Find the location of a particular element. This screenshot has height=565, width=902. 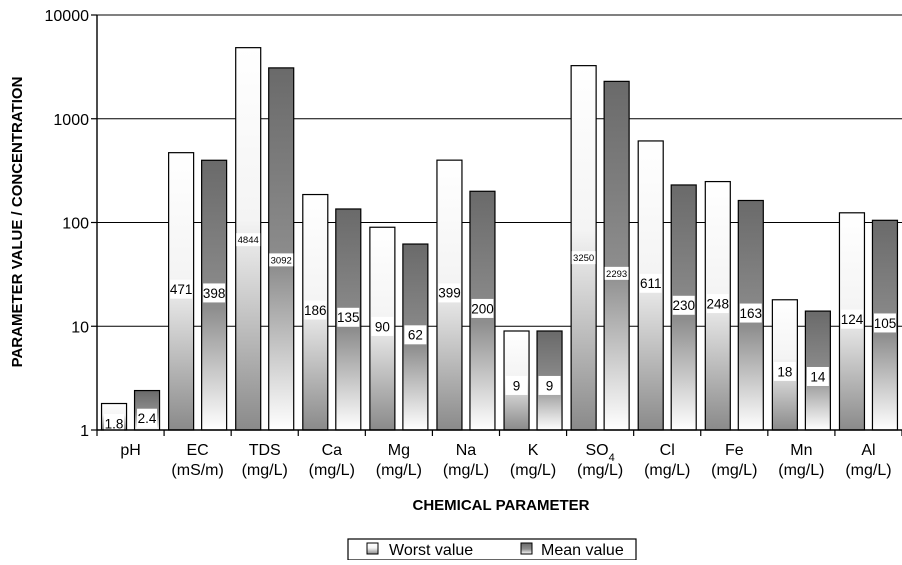

data-label-mean: 62 is located at coordinates (415, 335).